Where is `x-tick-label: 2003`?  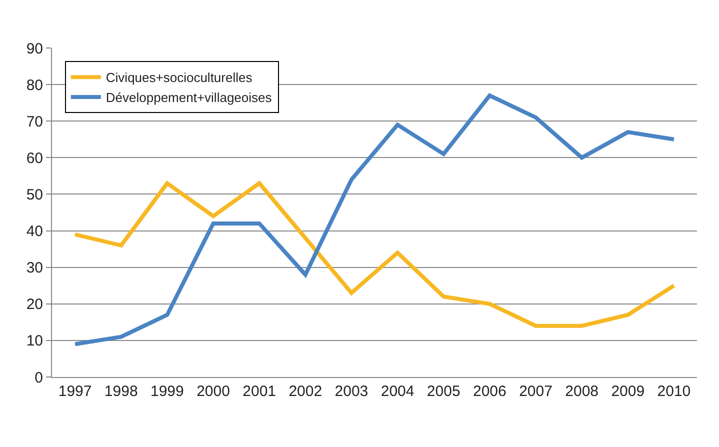
x-tick-label: 2003 is located at coordinates (351, 391).